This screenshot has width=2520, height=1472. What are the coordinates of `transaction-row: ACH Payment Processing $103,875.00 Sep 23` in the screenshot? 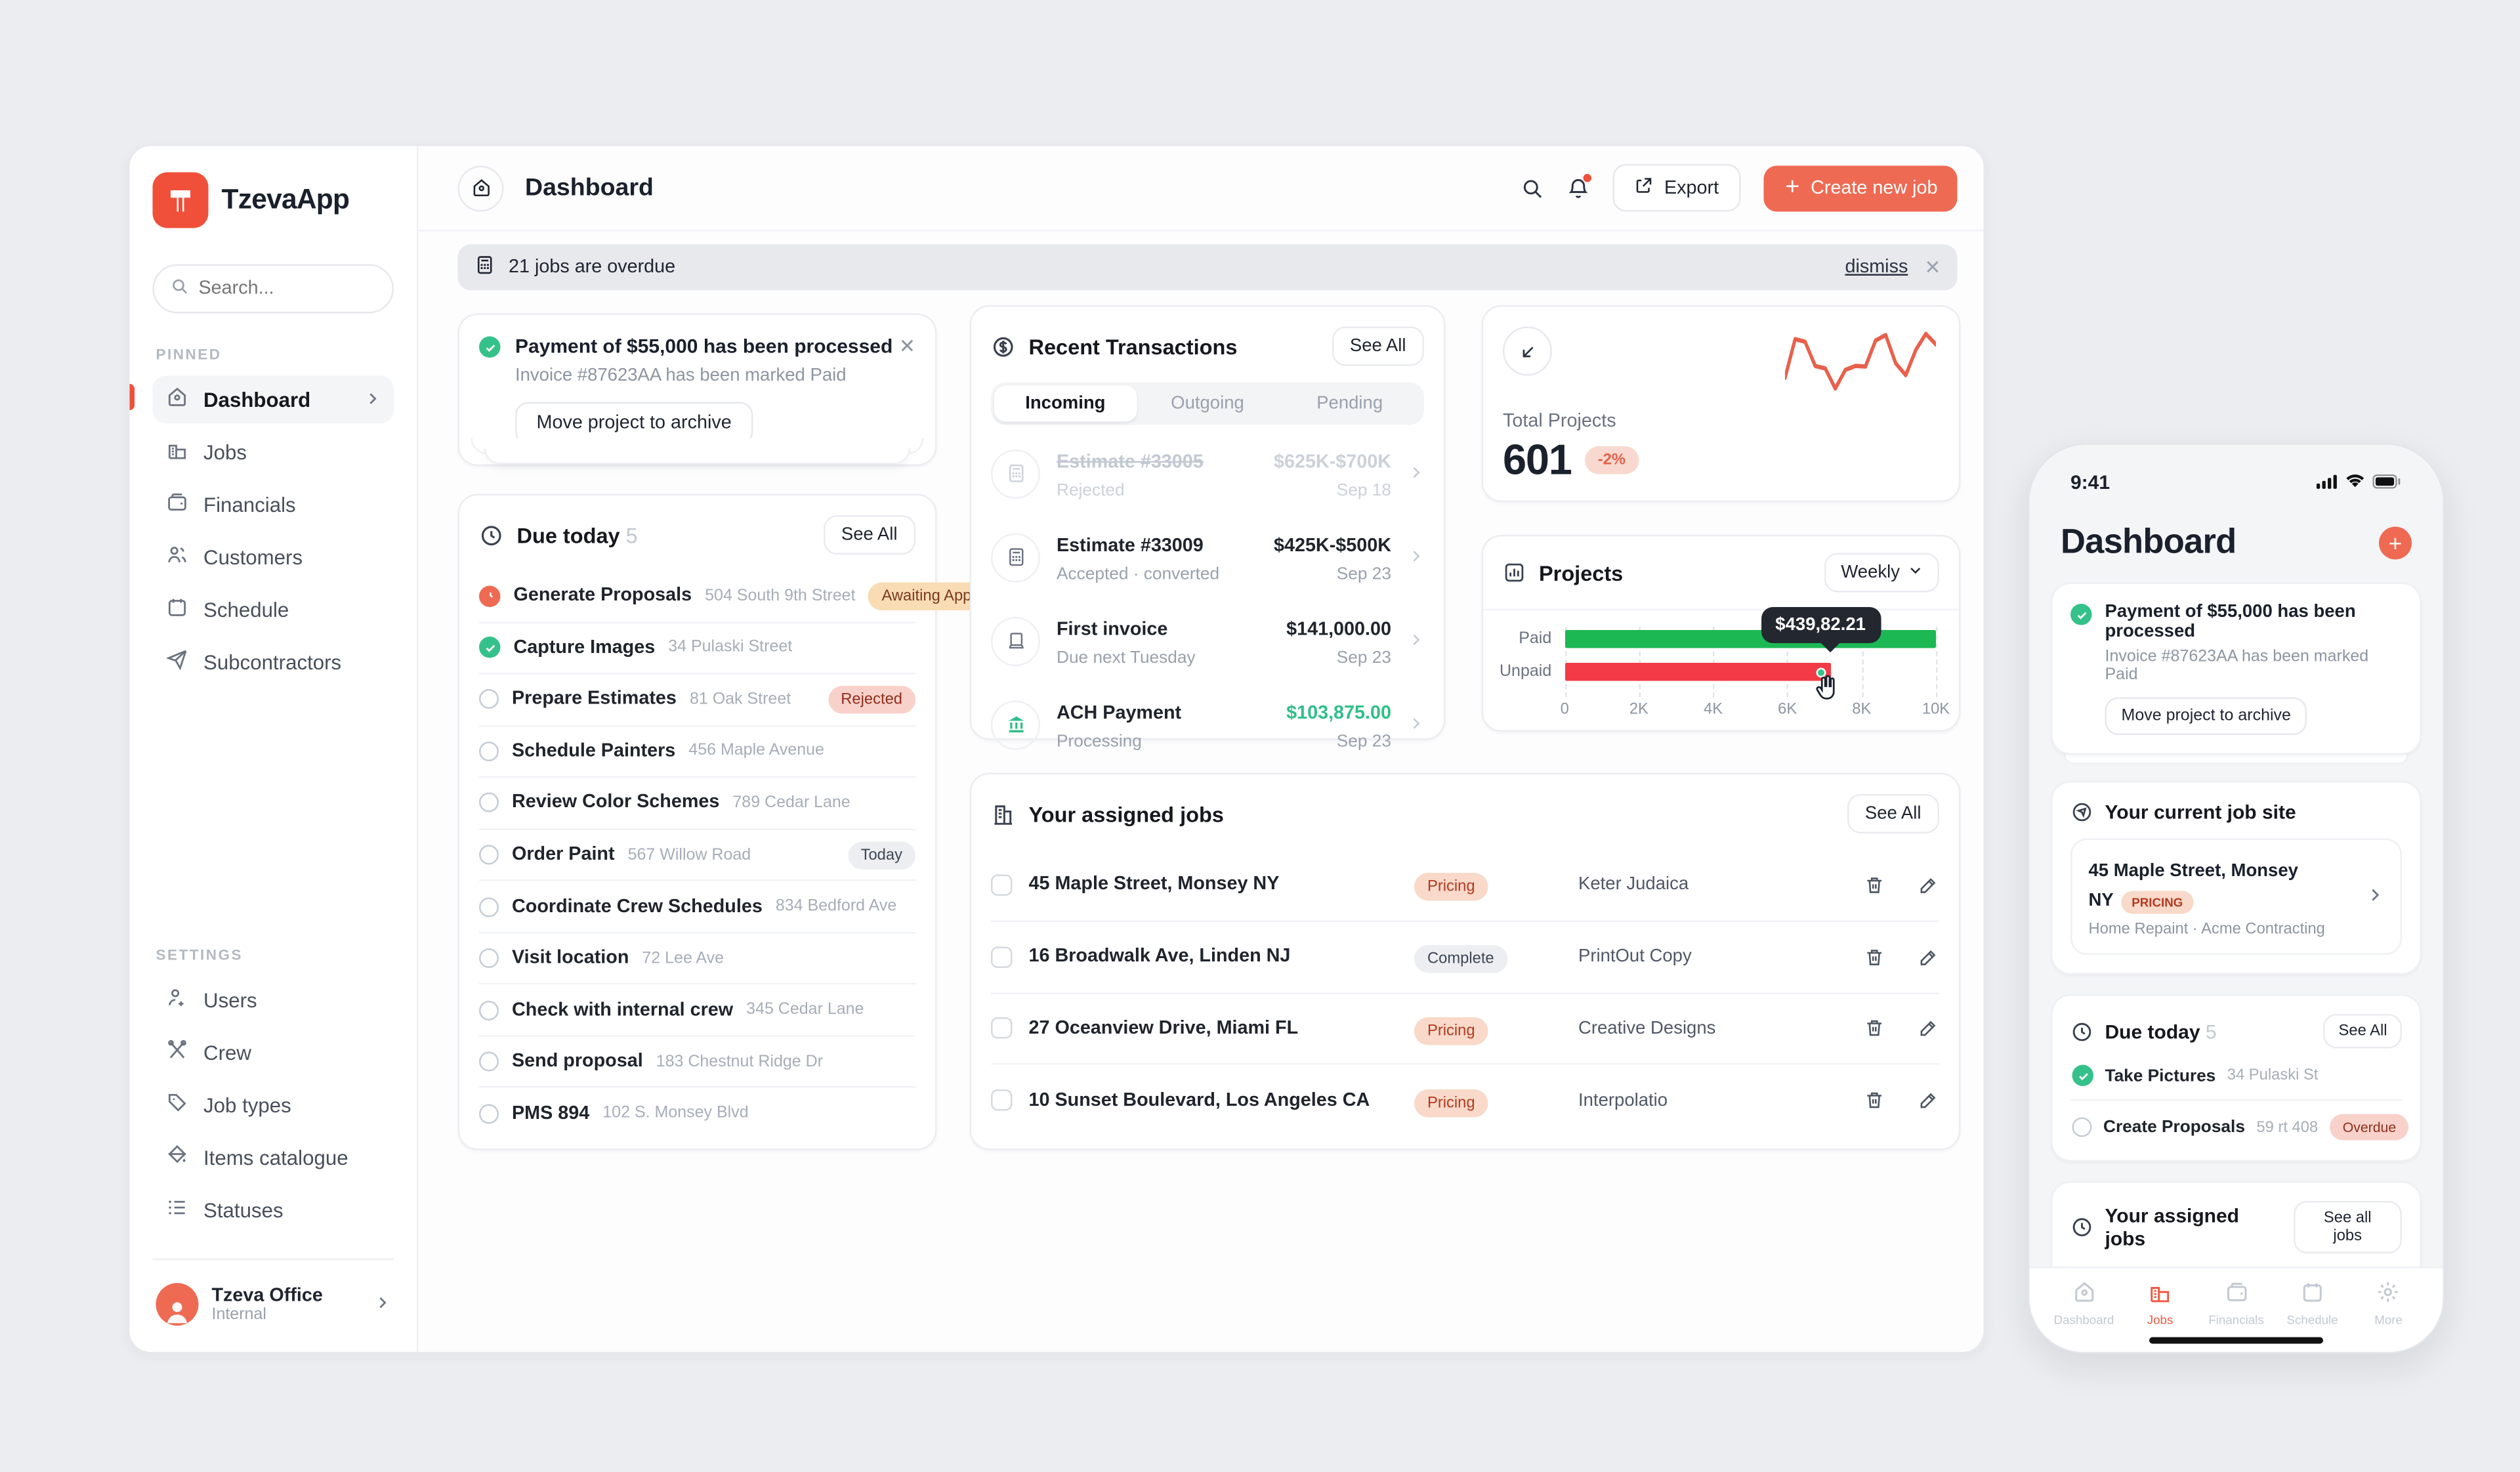 It's located at (1207, 725).